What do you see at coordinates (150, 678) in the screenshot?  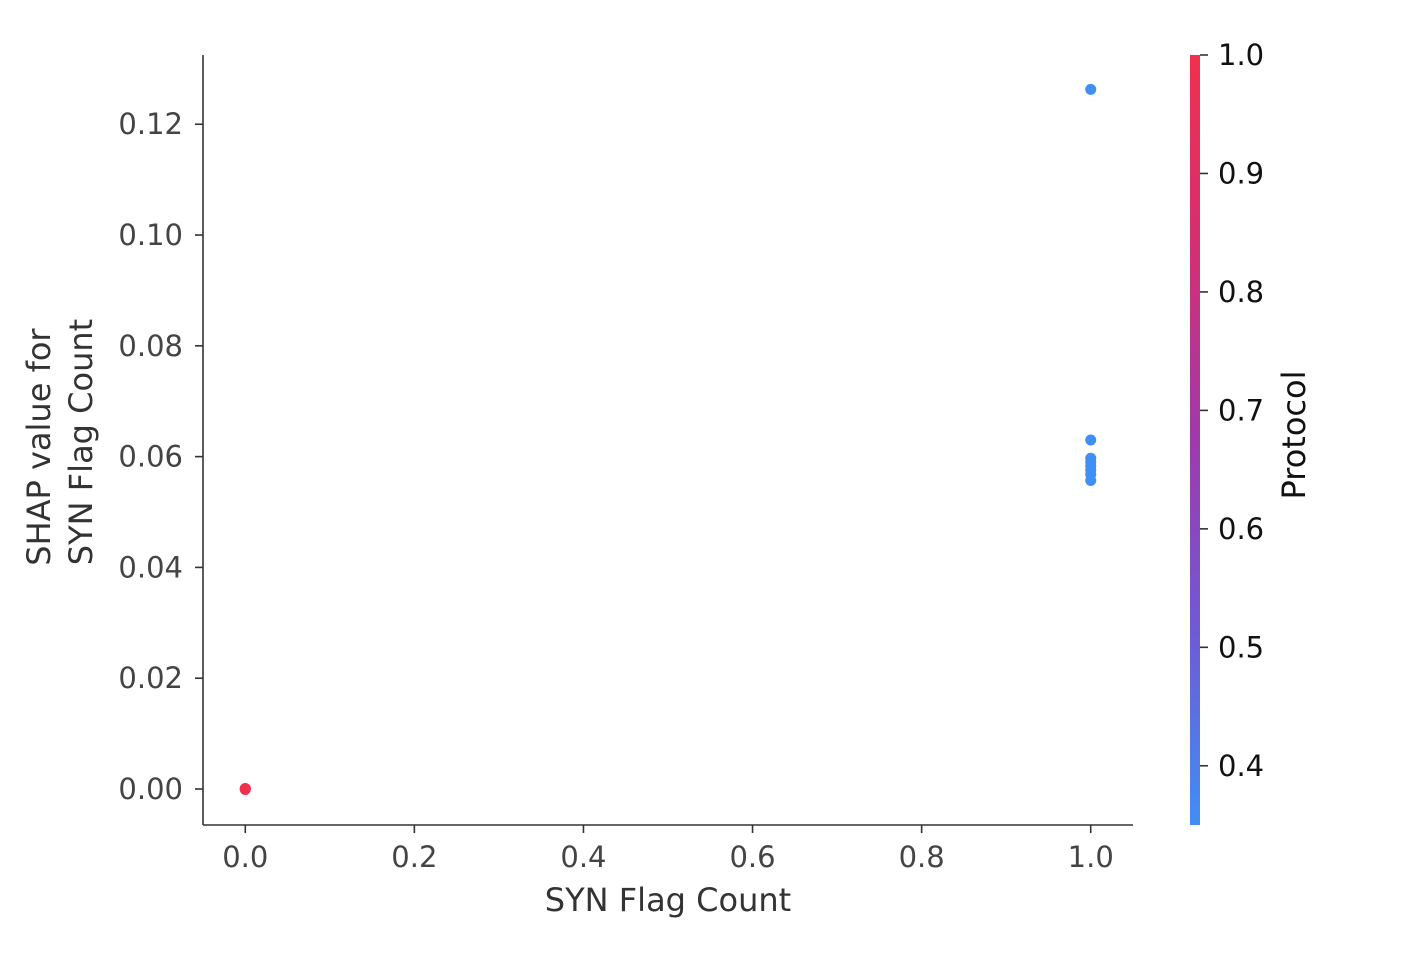 I see `y-tick-label: 0.02` at bounding box center [150, 678].